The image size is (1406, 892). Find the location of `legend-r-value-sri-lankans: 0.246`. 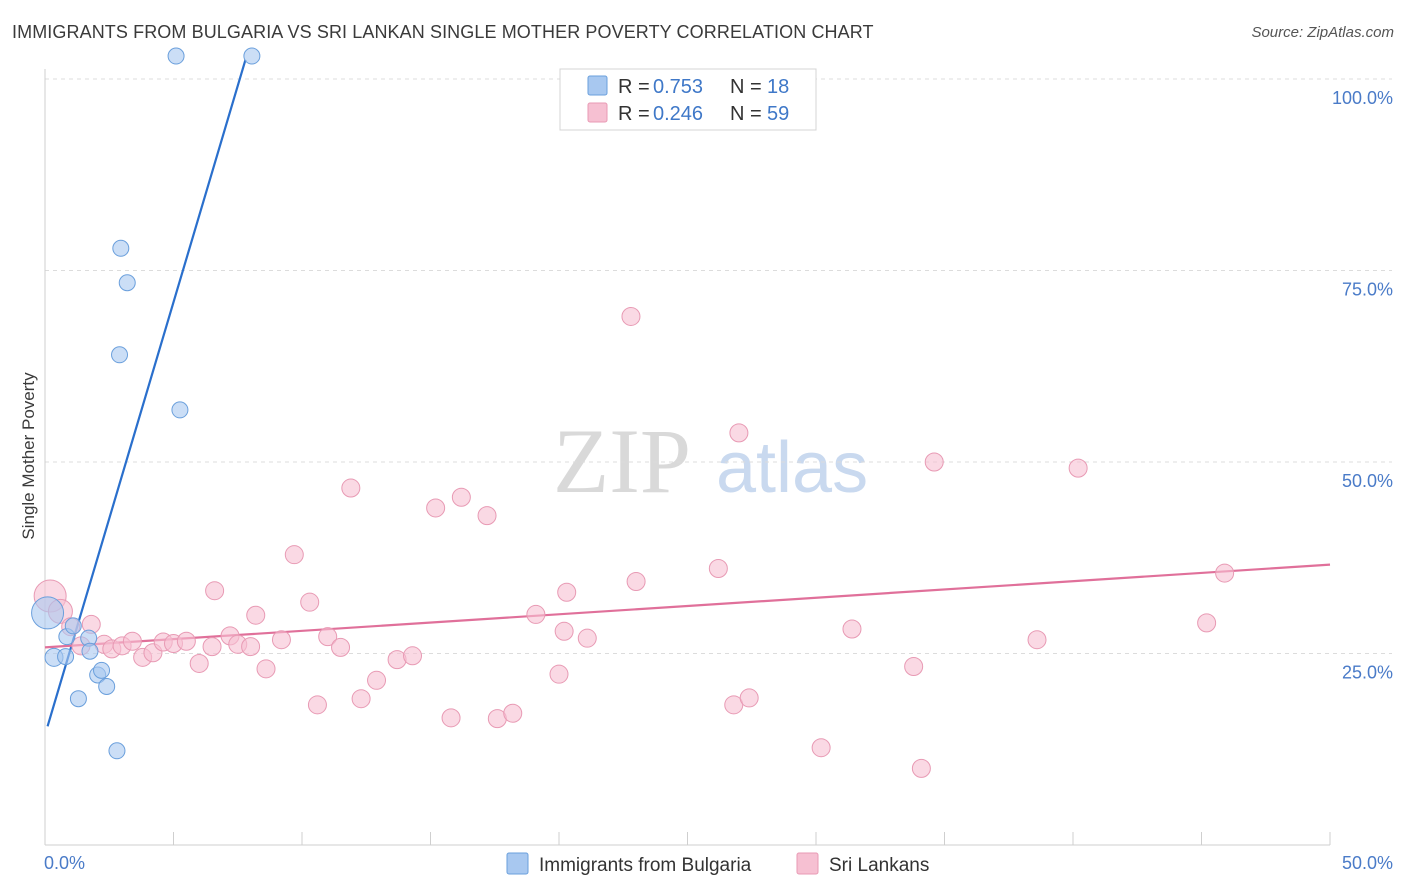

legend-r-value-sri-lankans: 0.246 is located at coordinates (678, 114).